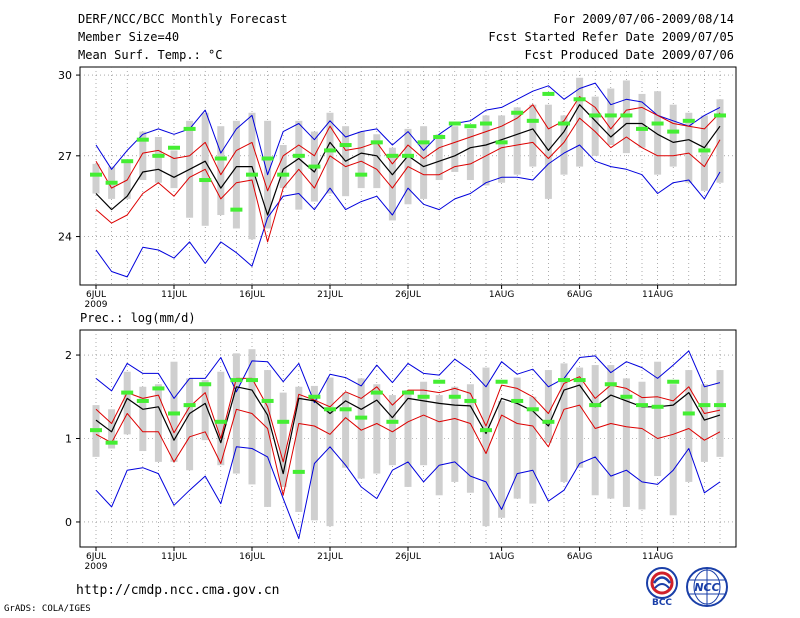  Describe the element at coordinates (138, 318) in the screenshot. I see `precip-panel-title: Prec.: log(mm/d)` at that location.